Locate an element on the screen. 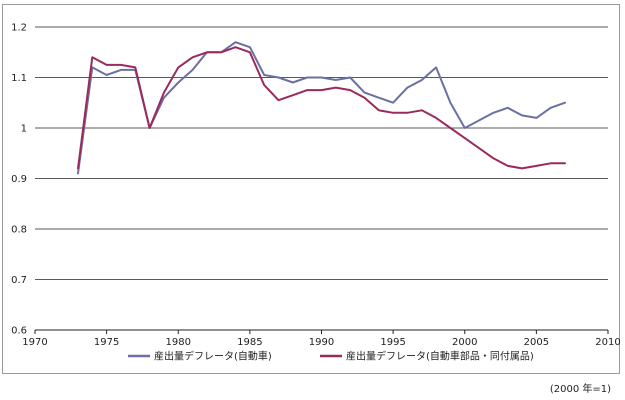 The height and width of the screenshot is (400, 625). x-tick-label: 2000 is located at coordinates (464, 342).